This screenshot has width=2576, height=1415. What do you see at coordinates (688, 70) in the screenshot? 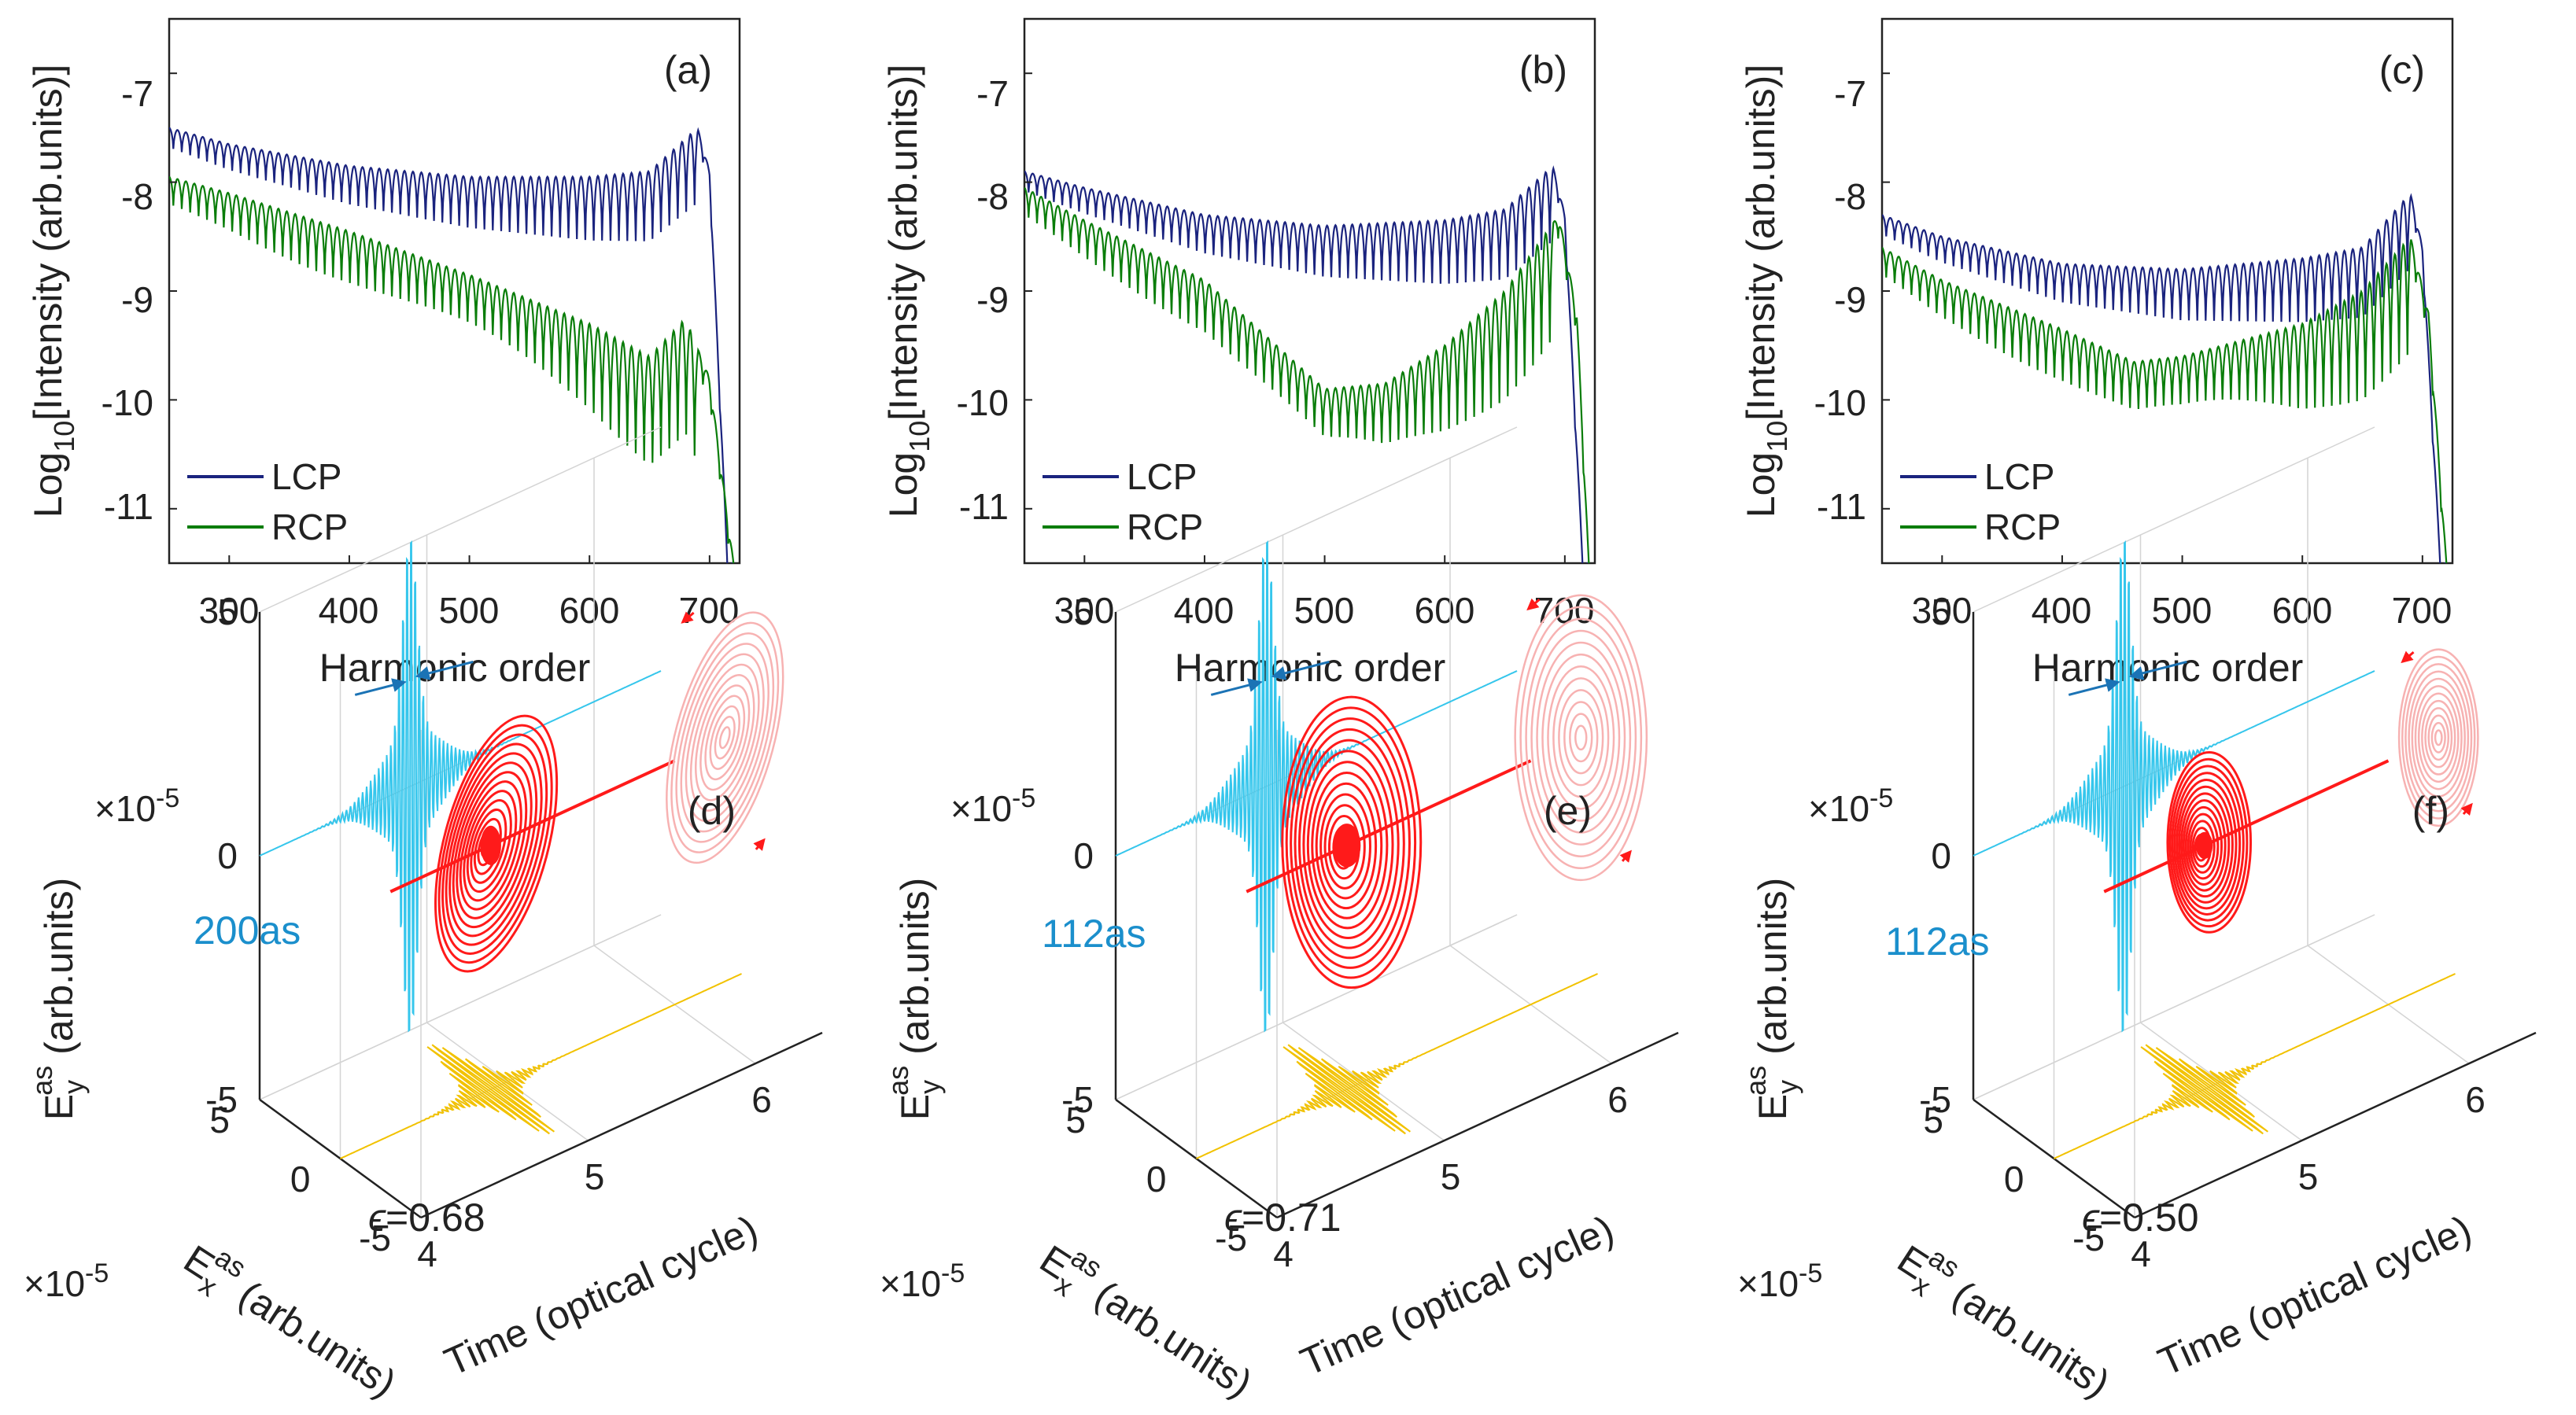
I see `panel-label: (a)` at bounding box center [688, 70].